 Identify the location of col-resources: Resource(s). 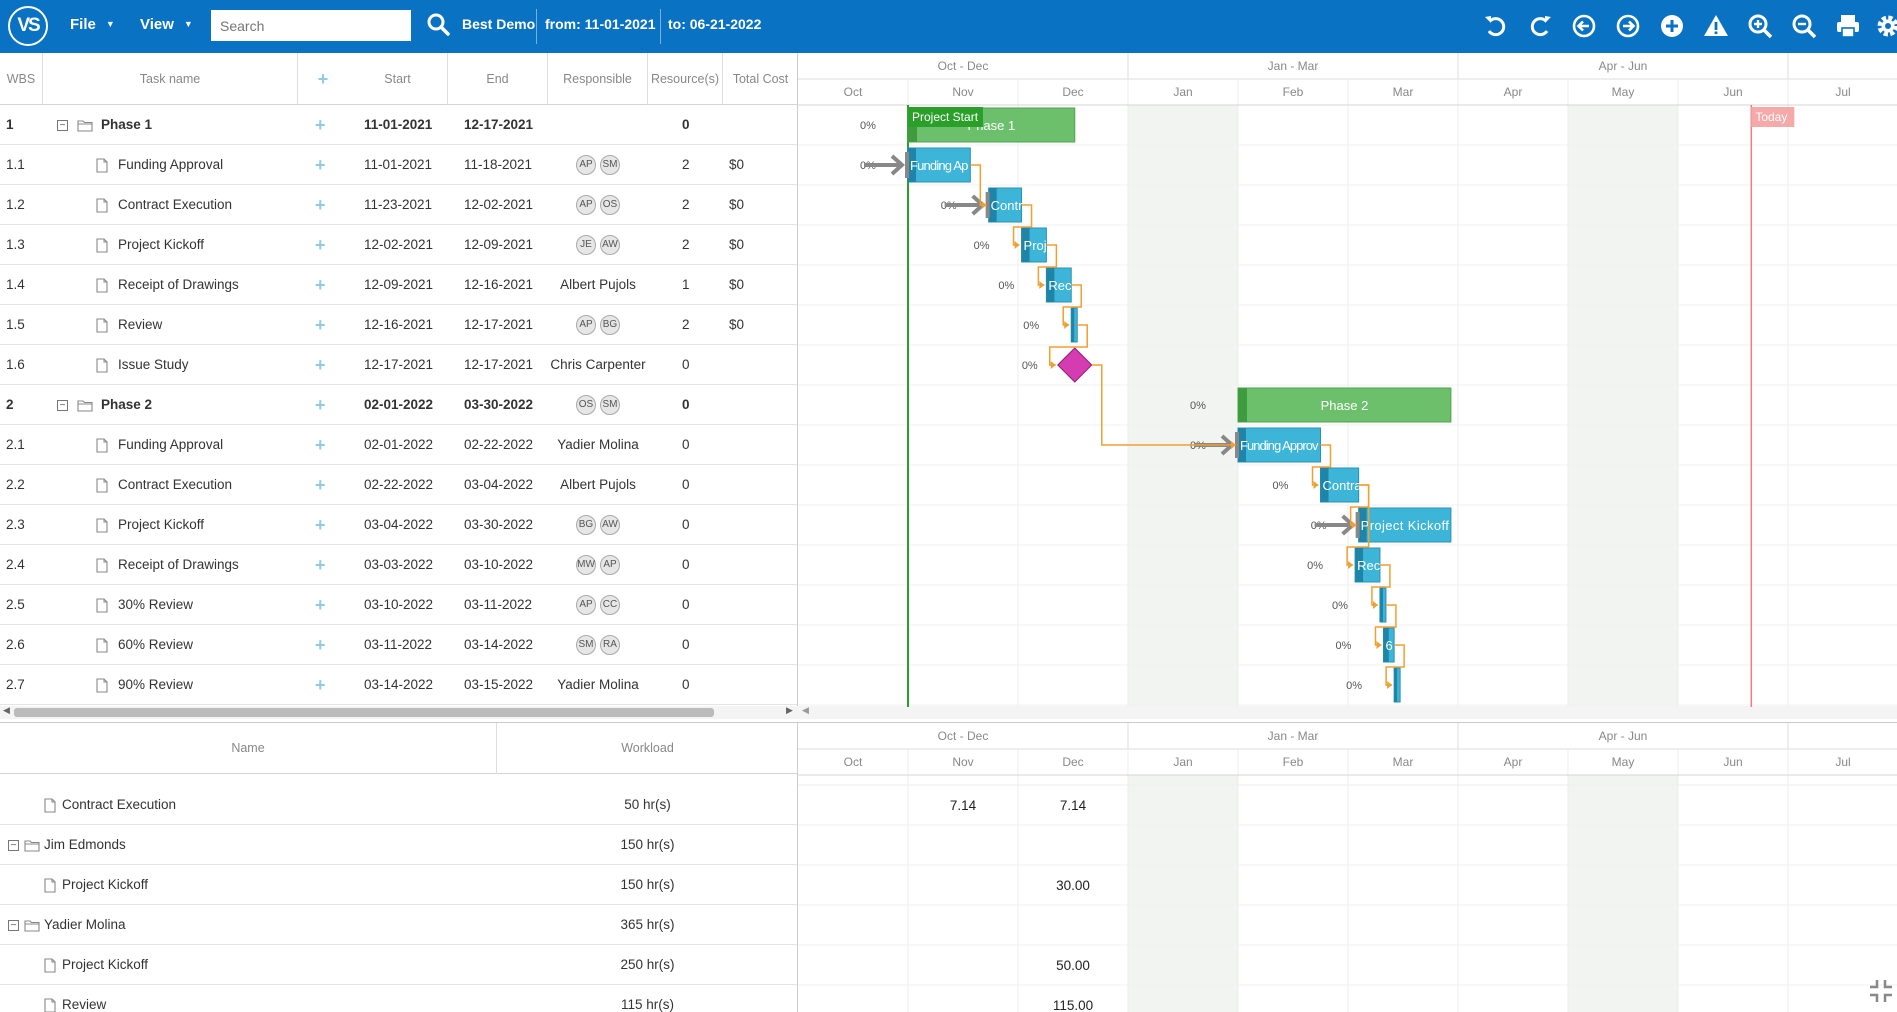
(685, 79).